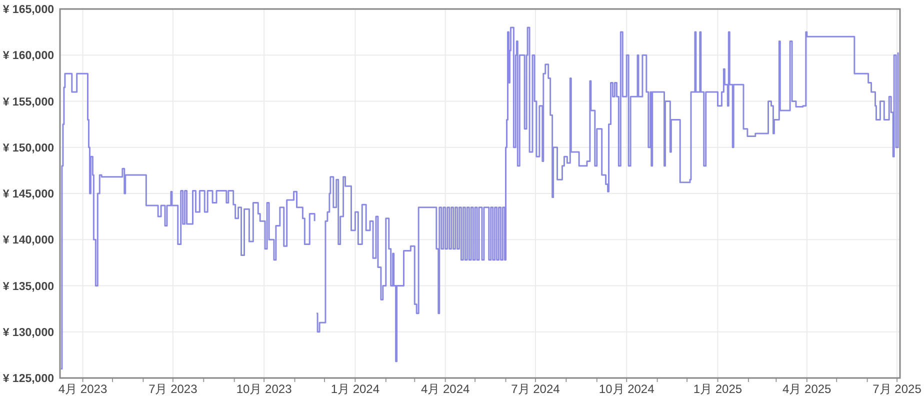  What do you see at coordinates (264, 389) in the screenshot?
I see `x-tick-label: 10月 2023` at bounding box center [264, 389].